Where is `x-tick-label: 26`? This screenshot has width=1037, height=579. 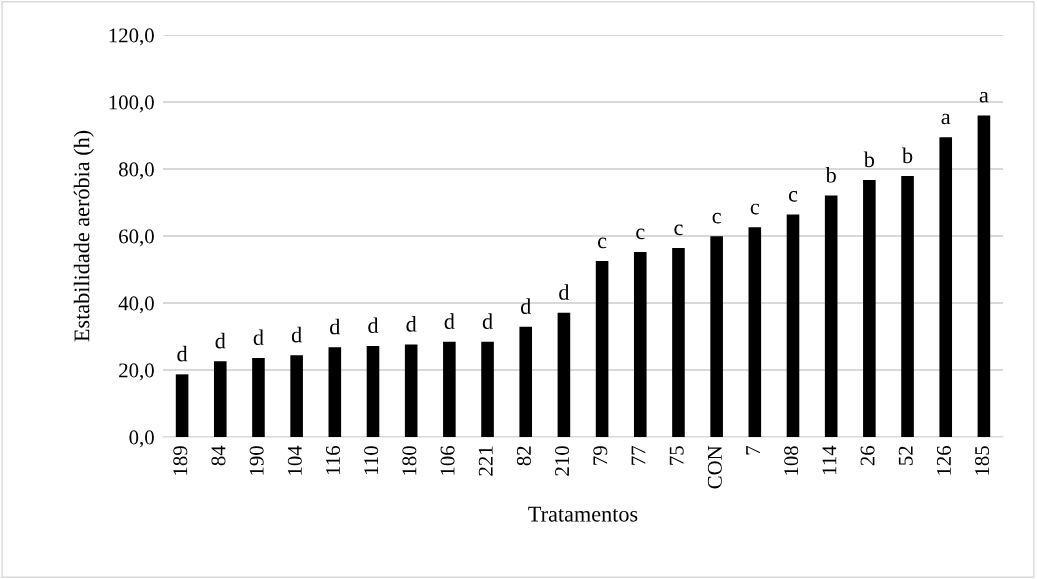
x-tick-label: 26 is located at coordinates (867, 455).